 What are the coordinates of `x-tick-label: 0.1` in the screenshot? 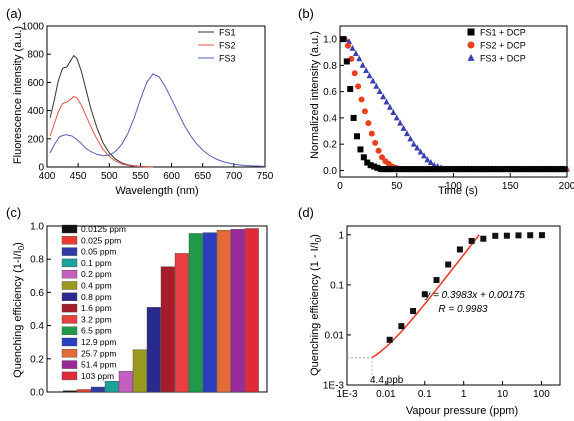 It's located at (425, 394).